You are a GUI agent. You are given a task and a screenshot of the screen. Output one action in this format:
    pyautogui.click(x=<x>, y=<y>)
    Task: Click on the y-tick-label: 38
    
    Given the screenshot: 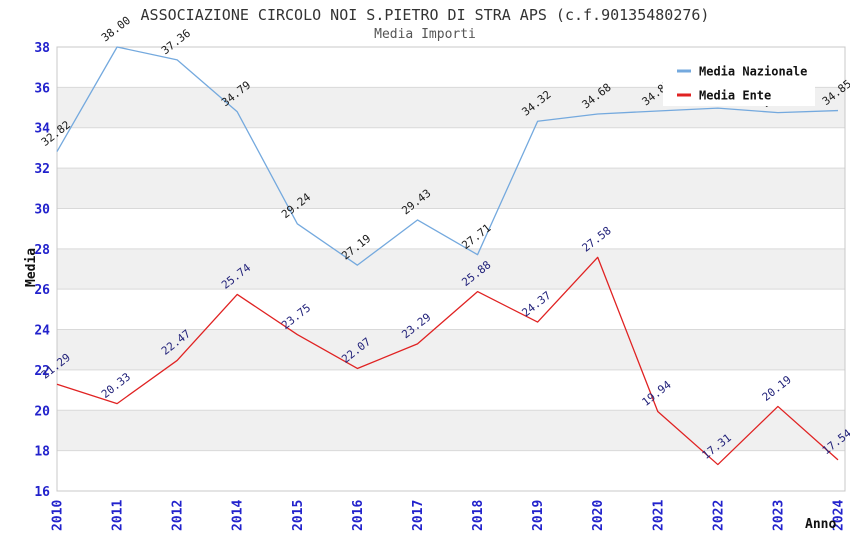 What is the action you would take?
    pyautogui.click(x=42, y=48)
    